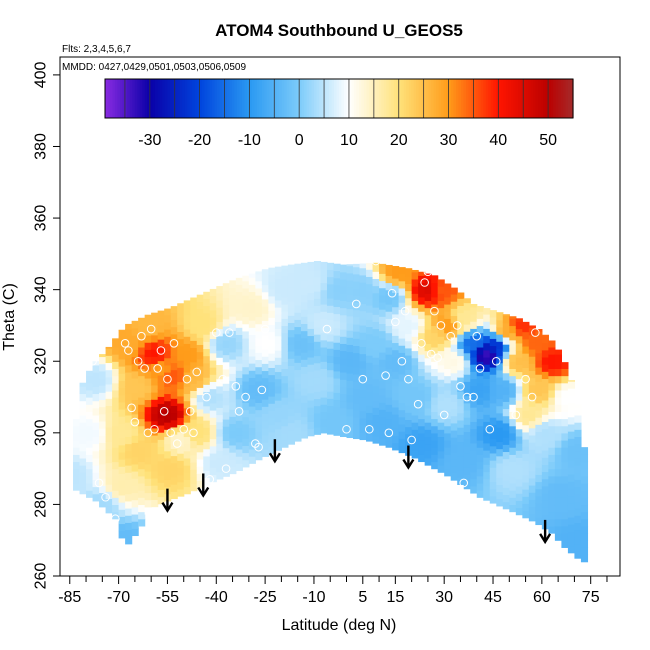  I want to click on down-arrow, so click(545, 532).